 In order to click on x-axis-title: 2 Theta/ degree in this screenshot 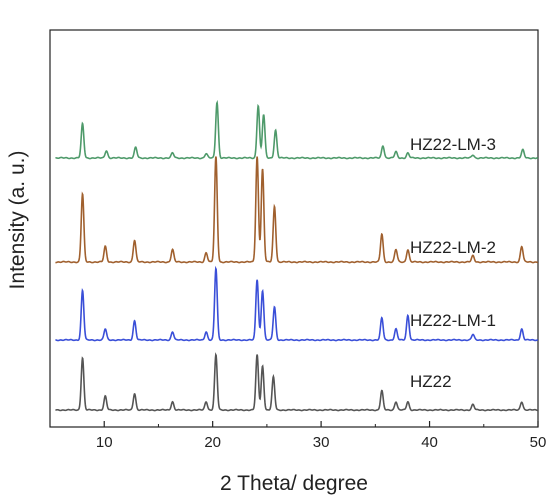, I will do `click(294, 483)`.